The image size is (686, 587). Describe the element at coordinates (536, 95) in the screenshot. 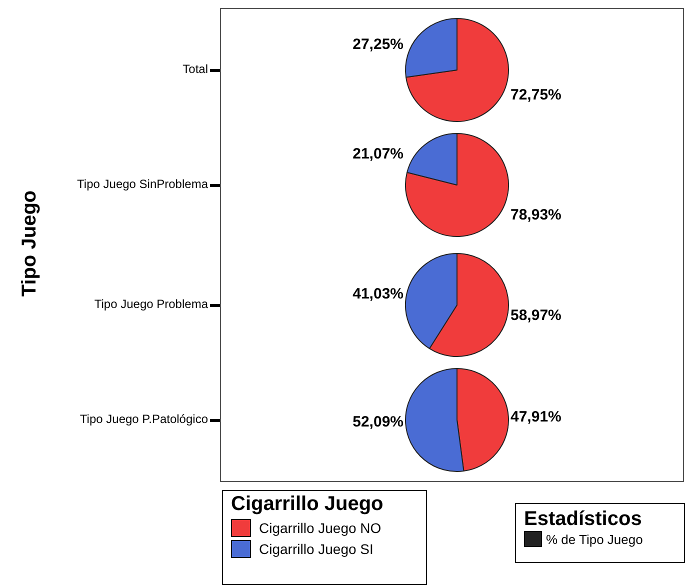

I see `data-label: 72,75%` at that location.